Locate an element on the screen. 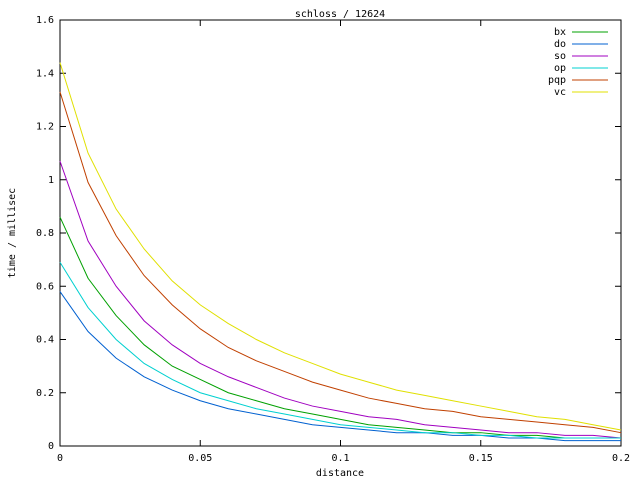  y-tick-label: 1.6 is located at coordinates (45, 20).